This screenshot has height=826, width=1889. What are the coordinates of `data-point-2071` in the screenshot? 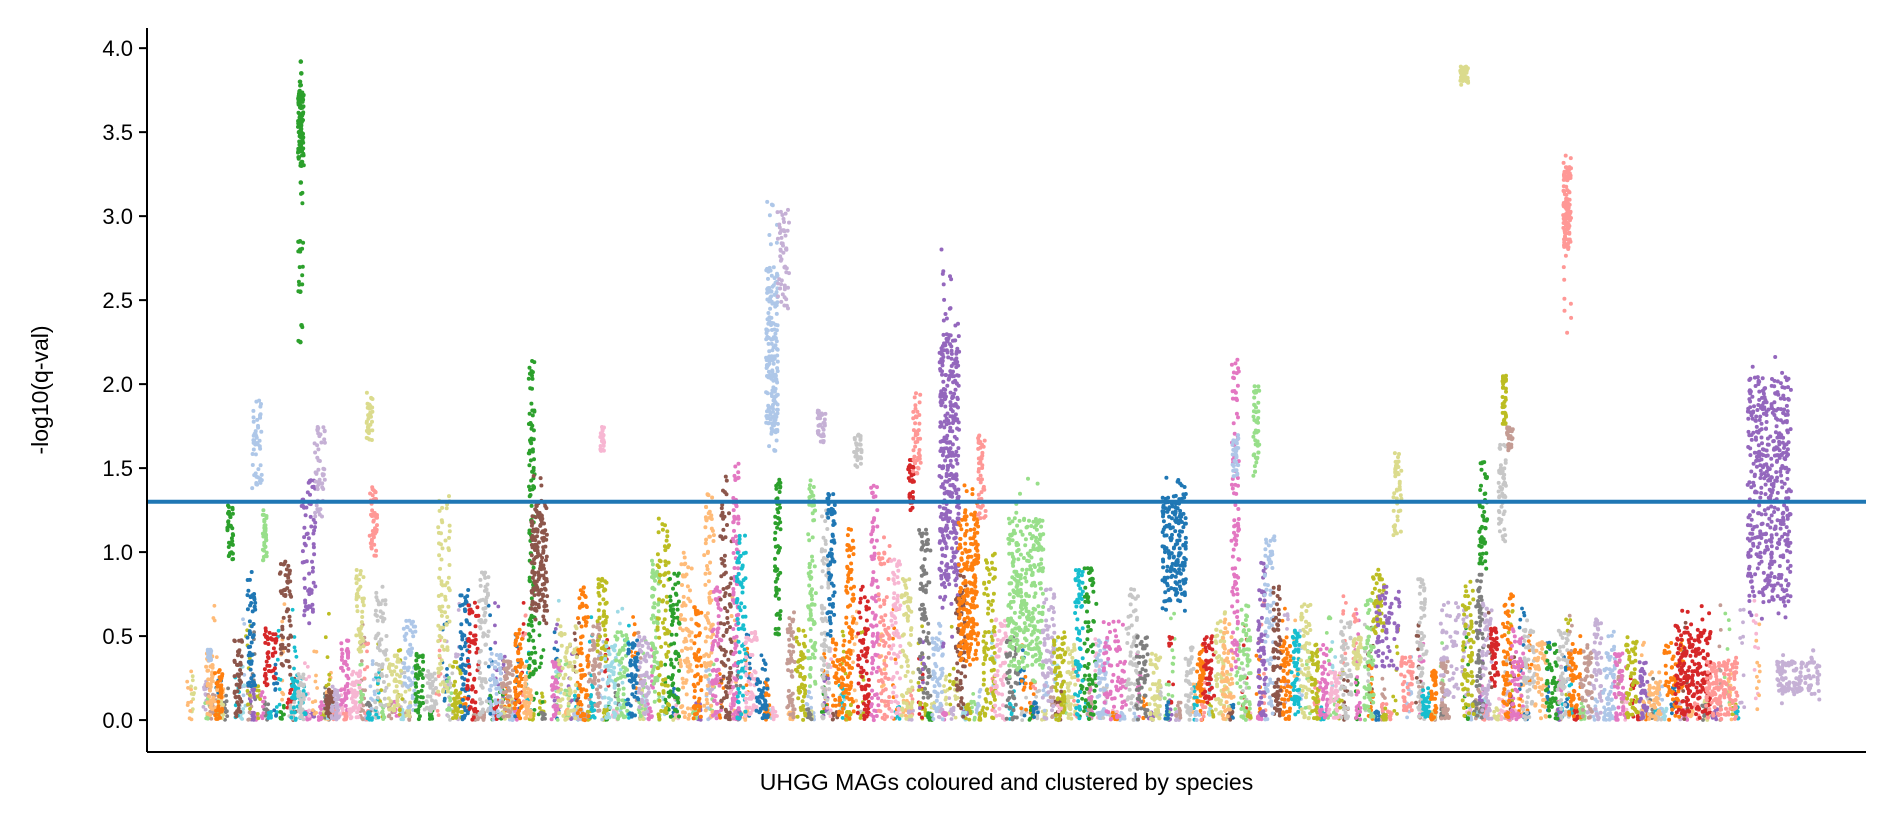 It's located at (824, 654).